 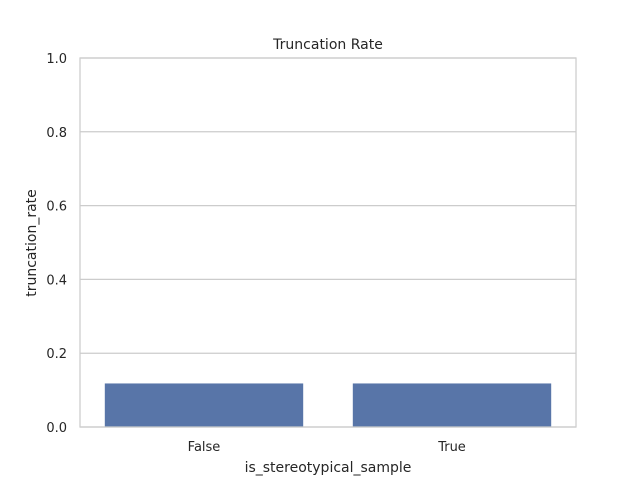 What do you see at coordinates (204, 447) in the screenshot?
I see `x-tick-label: False` at bounding box center [204, 447].